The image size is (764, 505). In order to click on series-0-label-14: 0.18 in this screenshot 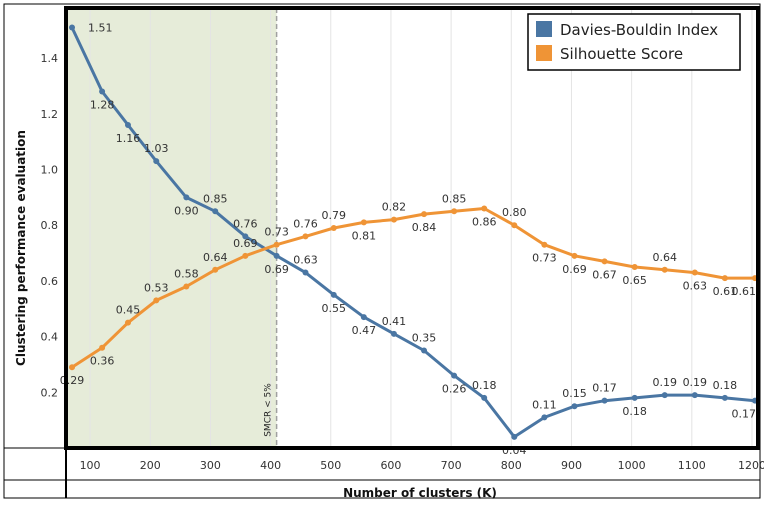, I will do `click(484, 385)`.